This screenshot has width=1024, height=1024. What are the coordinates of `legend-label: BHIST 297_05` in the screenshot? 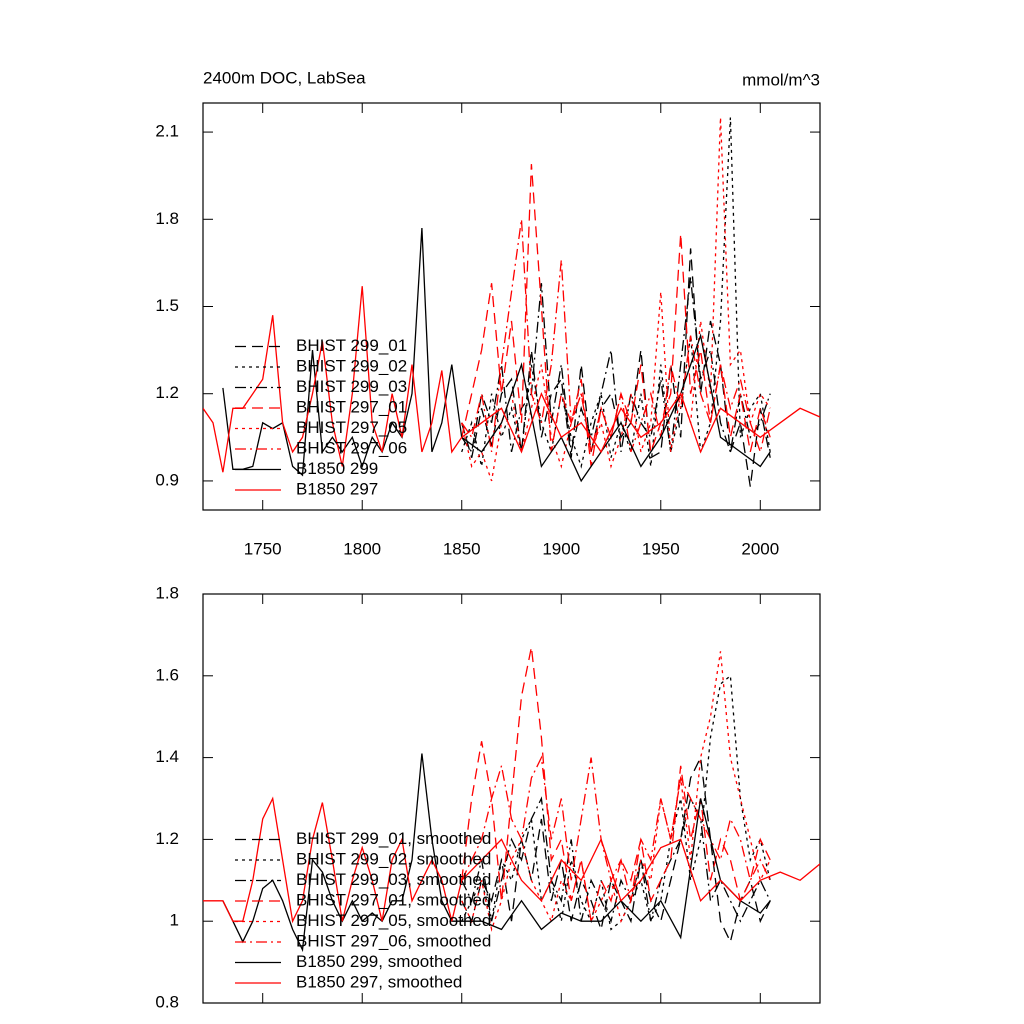 It's located at (351, 427).